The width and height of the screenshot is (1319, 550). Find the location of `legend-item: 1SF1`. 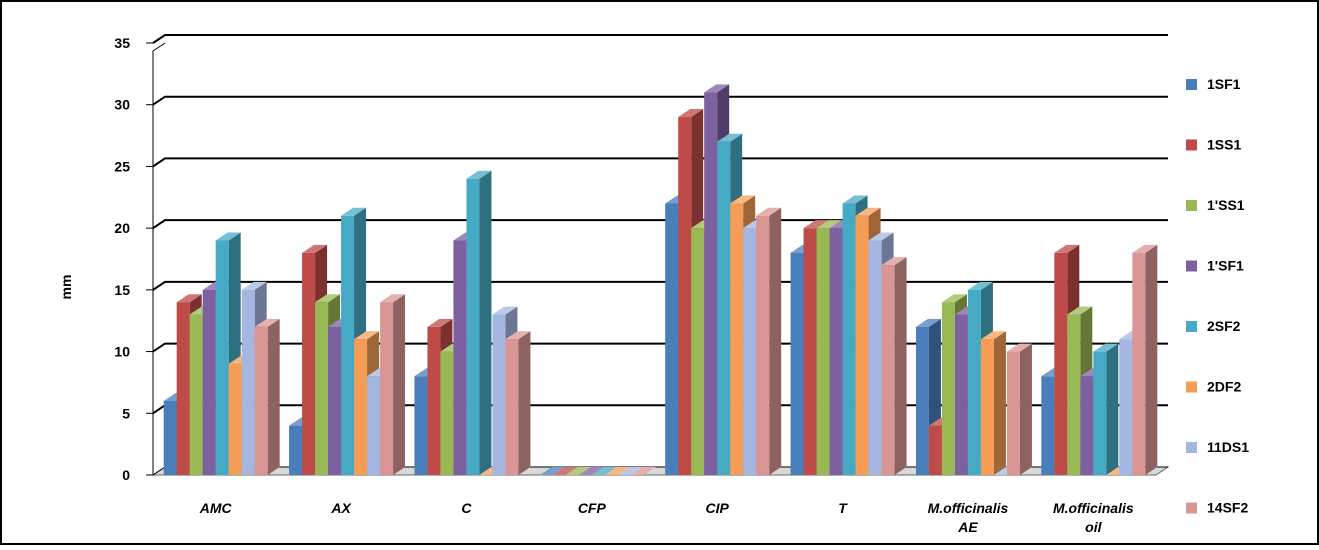

legend-item: 1SF1 is located at coordinates (1213, 84).